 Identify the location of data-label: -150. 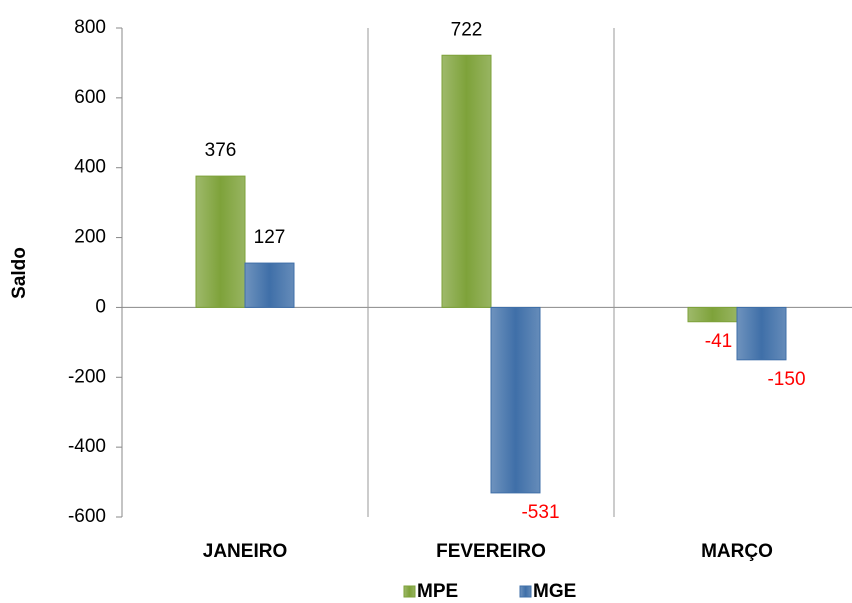
(786, 379).